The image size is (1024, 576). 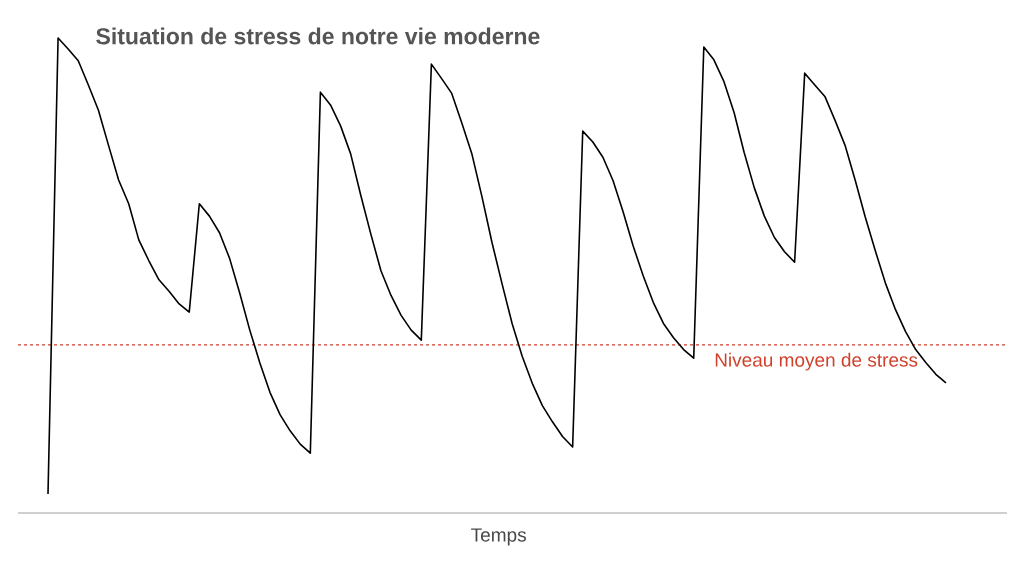 What do you see at coordinates (498, 537) in the screenshot?
I see `x-axis-title: Temps` at bounding box center [498, 537].